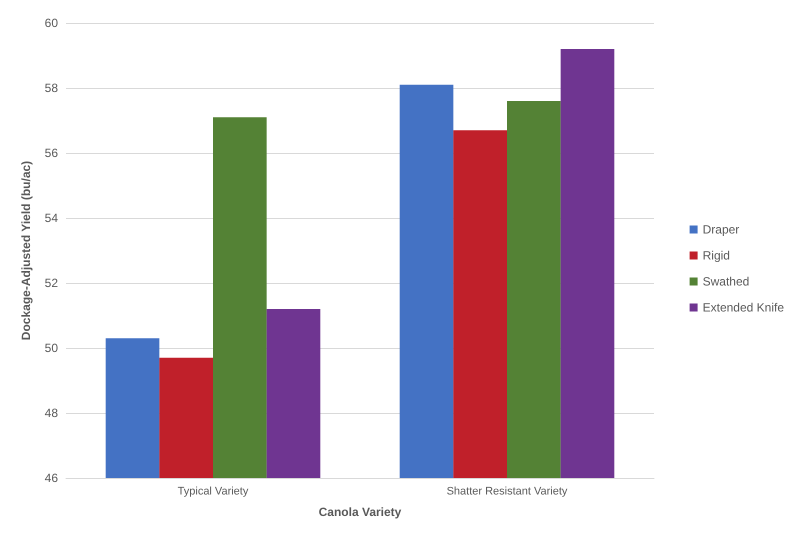 This screenshot has height=537, width=807. I want to click on y-tick-label: 50, so click(51, 348).